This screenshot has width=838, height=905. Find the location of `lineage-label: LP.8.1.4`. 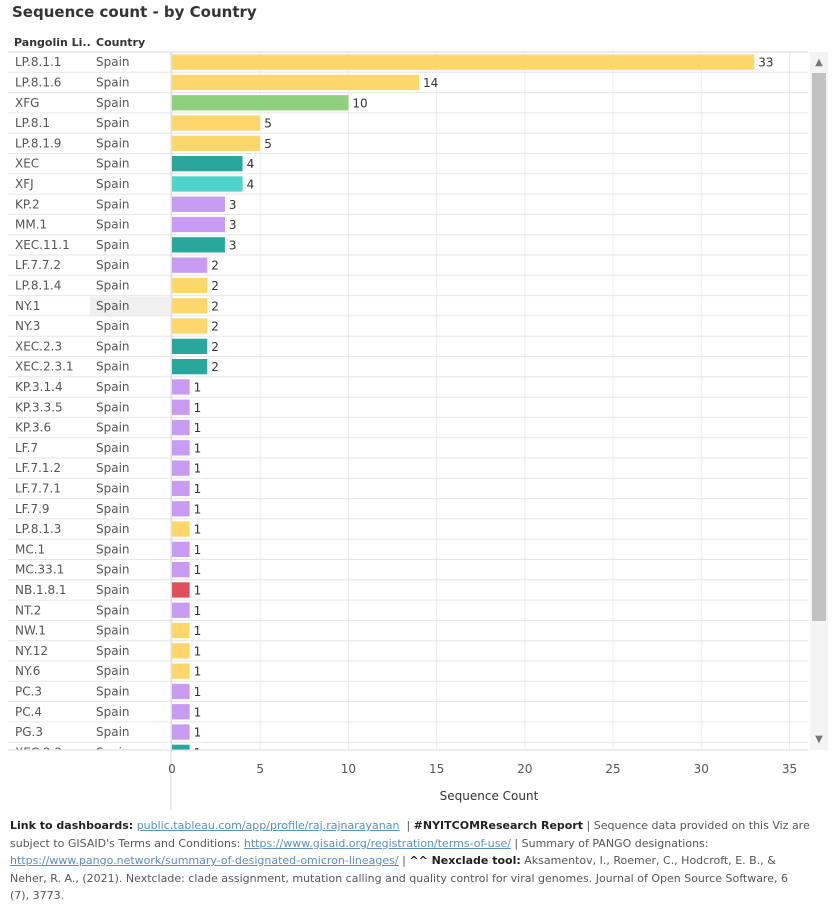

lineage-label: LP.8.1.4 is located at coordinates (38, 285).